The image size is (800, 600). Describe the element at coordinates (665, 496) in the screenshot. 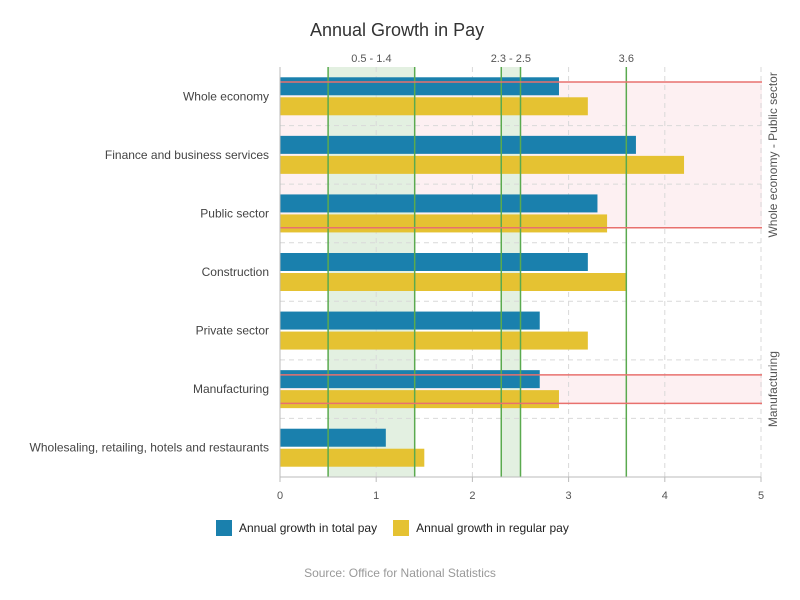

I see `x-tick-label-4: 4` at that location.